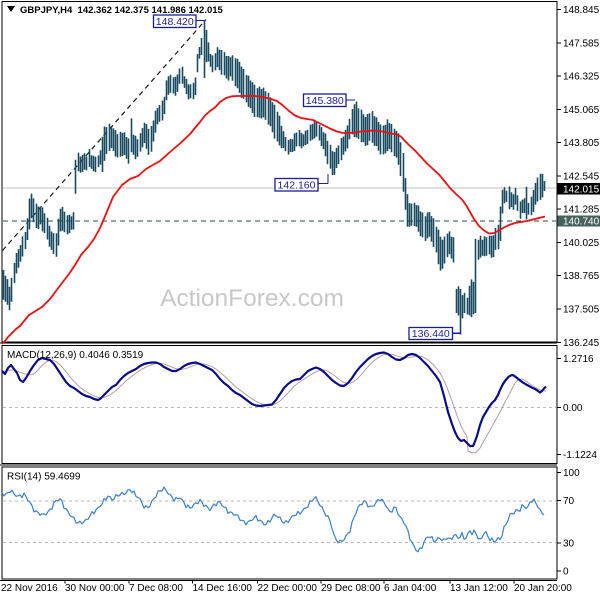  I want to click on svg-text: RSI(14) 59.4699, so click(44, 477).